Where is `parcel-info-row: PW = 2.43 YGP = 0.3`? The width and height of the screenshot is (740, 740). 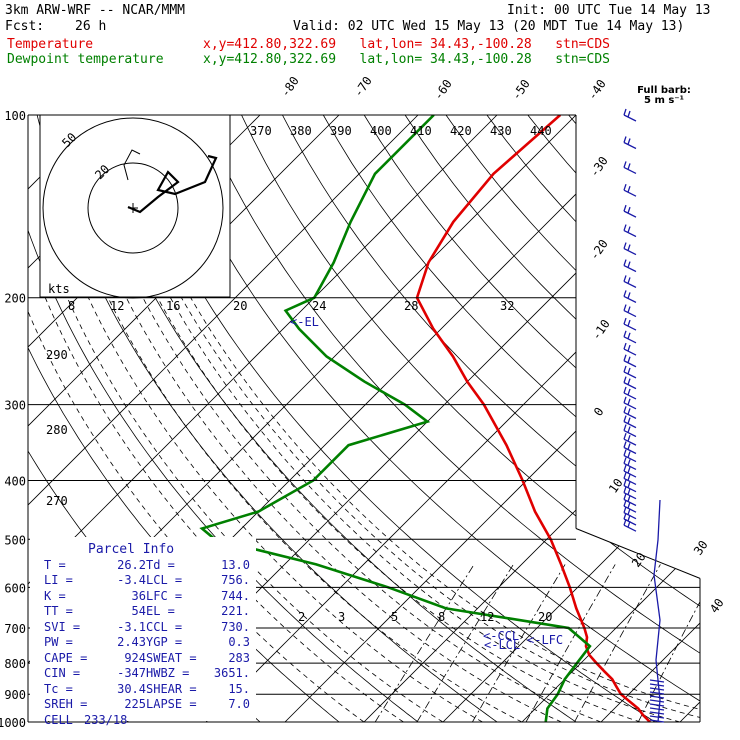
parcel-info-row: PW = 2.43 YGP = 0.3 is located at coordinates (149, 643).